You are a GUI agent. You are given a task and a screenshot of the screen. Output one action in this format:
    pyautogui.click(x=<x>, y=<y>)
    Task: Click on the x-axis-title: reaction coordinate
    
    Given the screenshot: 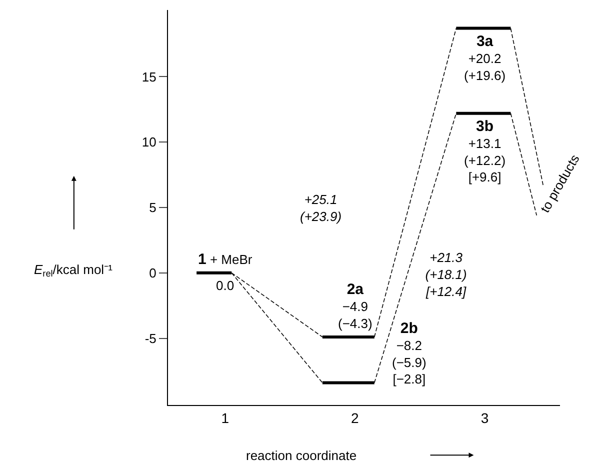 What is the action you would take?
    pyautogui.click(x=301, y=455)
    